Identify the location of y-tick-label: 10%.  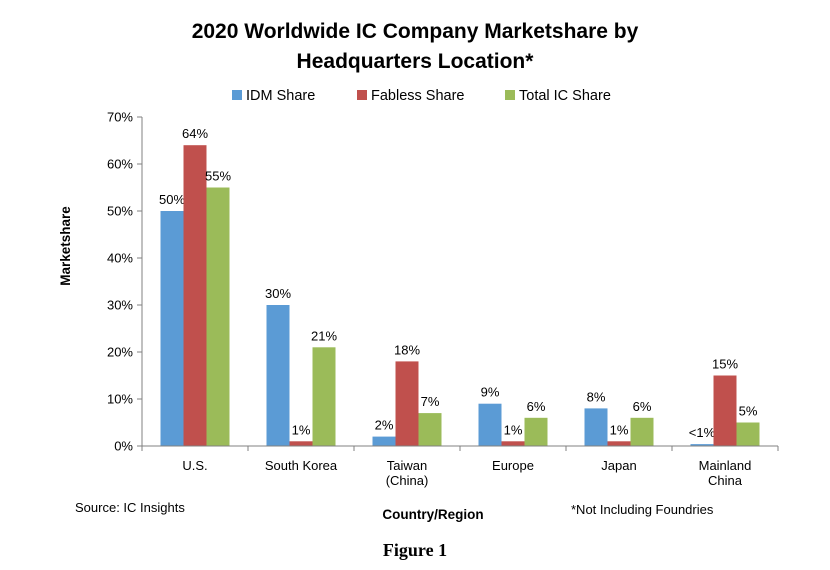
(120, 399).